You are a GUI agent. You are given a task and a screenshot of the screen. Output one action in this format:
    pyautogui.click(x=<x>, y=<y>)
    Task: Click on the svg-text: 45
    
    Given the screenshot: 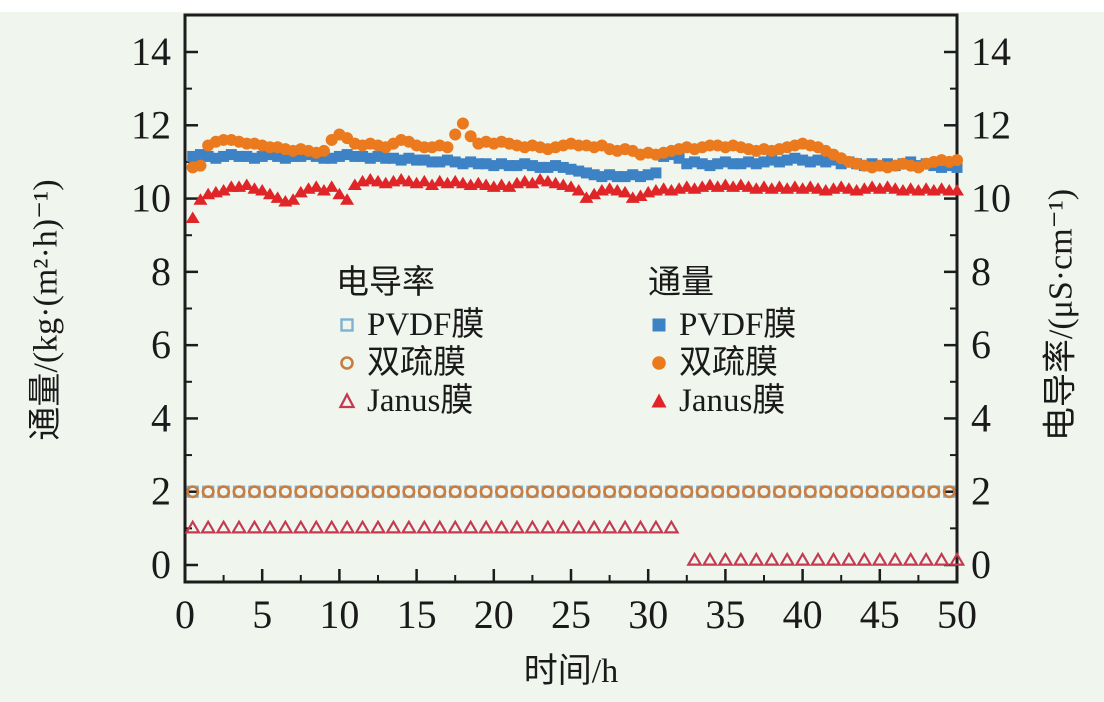 What is the action you would take?
    pyautogui.click(x=880, y=614)
    